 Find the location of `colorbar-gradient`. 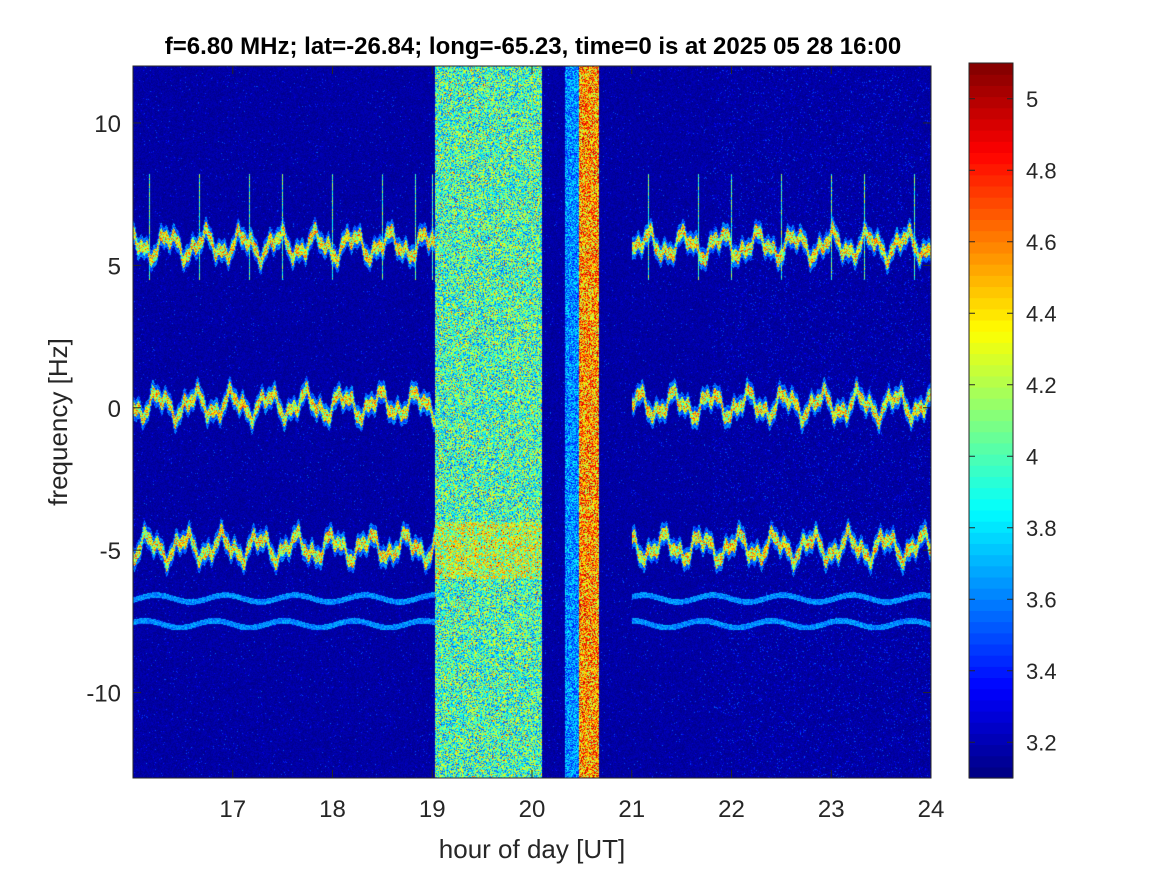

colorbar-gradient is located at coordinates (991, 421).